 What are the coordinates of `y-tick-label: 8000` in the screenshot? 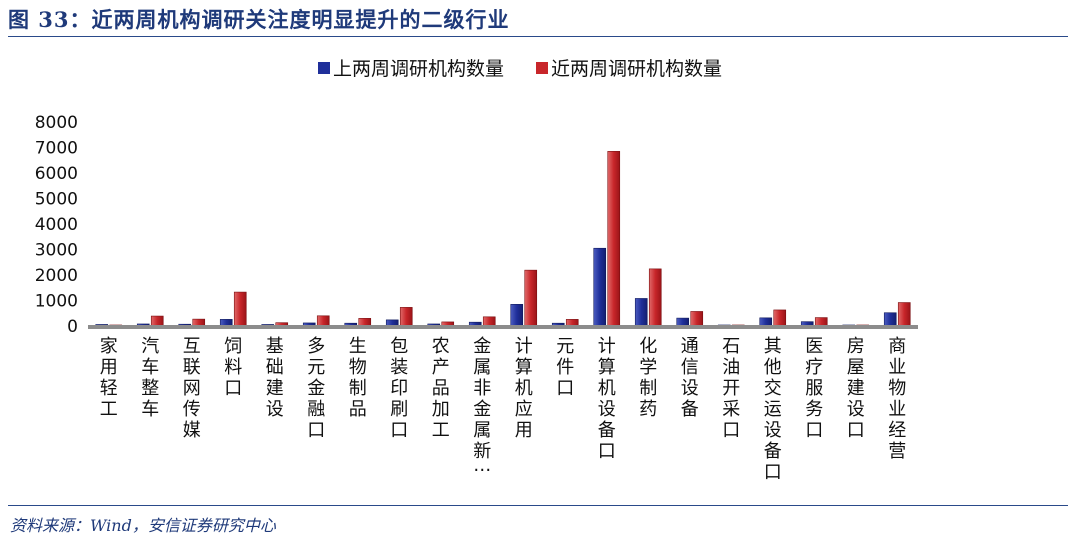 It's located at (56, 123).